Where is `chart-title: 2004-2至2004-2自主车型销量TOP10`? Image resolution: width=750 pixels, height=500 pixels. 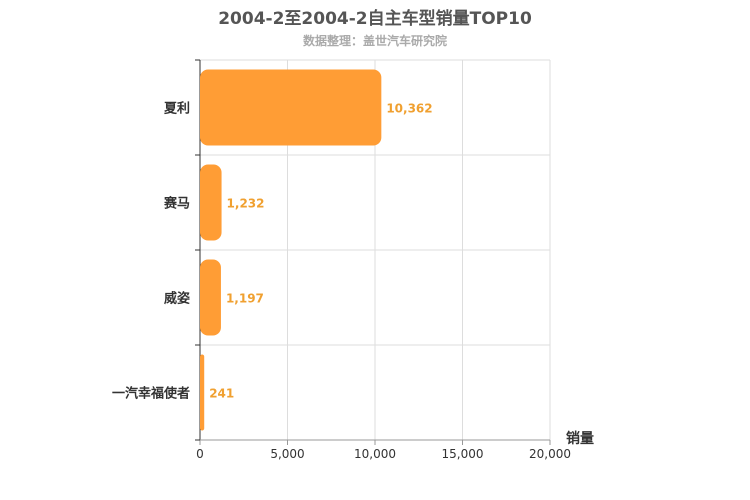
chart-title: 2004-2至2004-2自主车型销量TOP10 is located at coordinates (375, 19).